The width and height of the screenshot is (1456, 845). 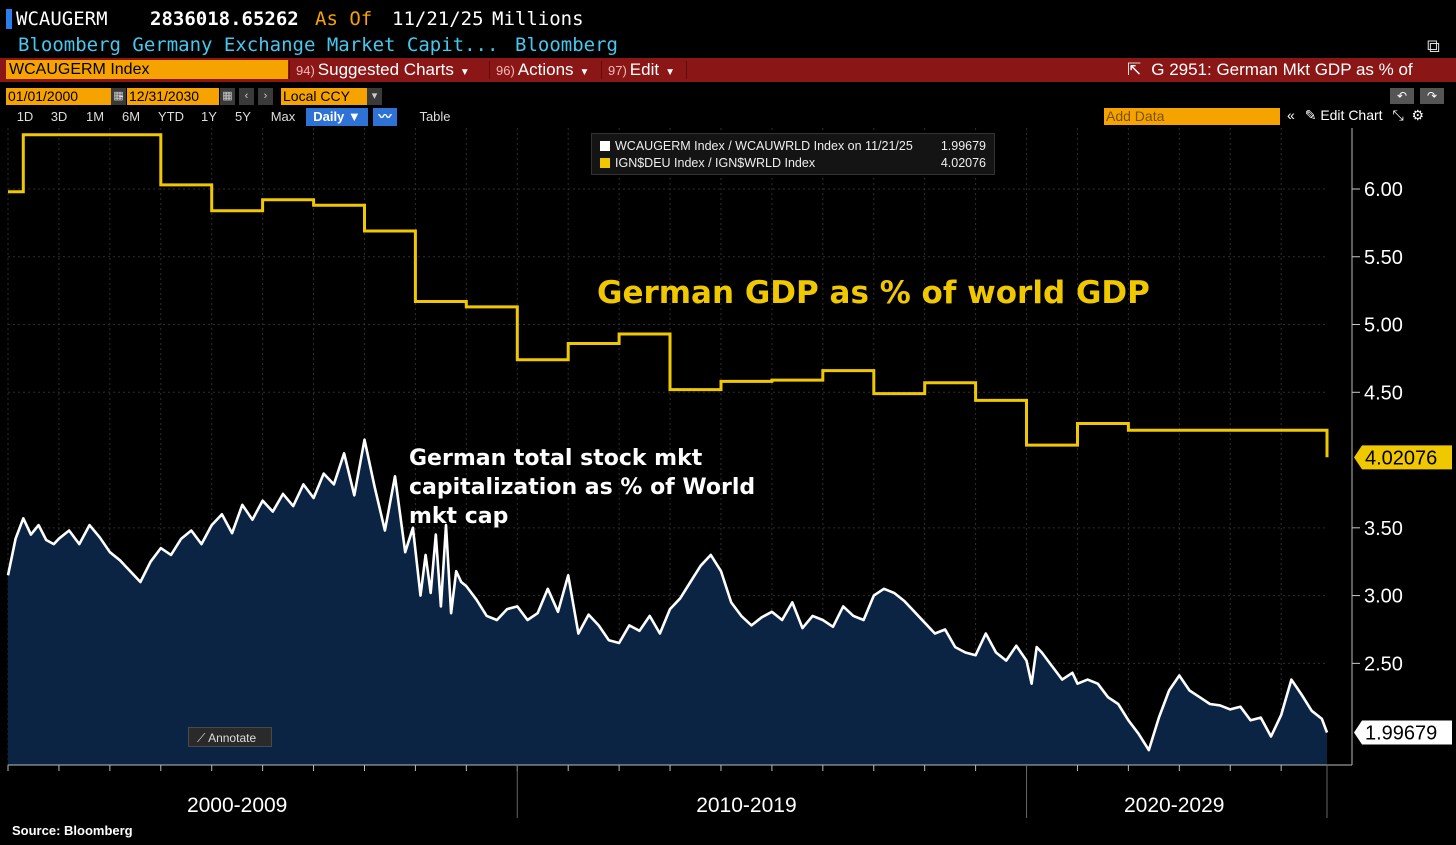 I want to click on data-source: Bloomberg, so click(x=566, y=45).